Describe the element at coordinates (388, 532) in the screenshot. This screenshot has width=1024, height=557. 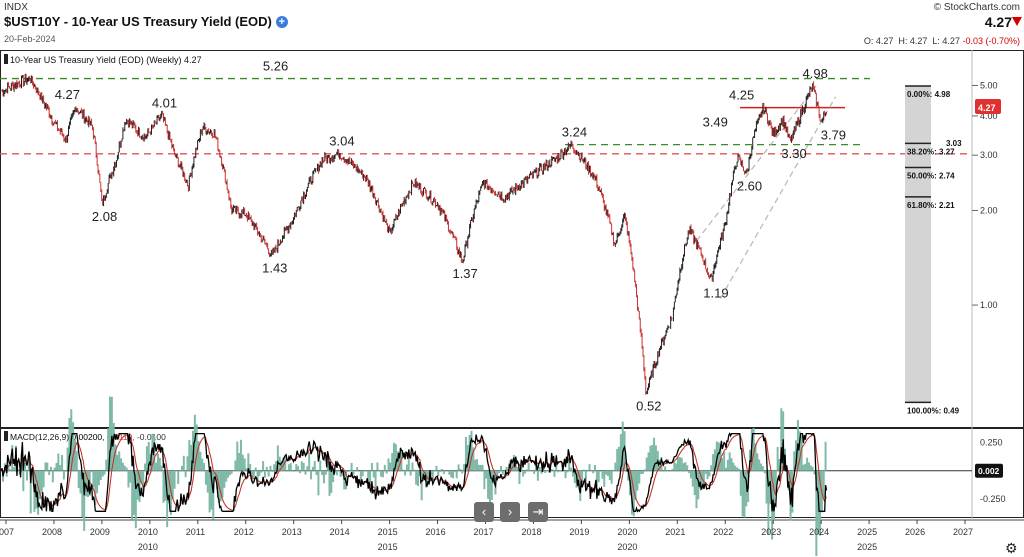
I see `x-tick-label: 2015` at that location.